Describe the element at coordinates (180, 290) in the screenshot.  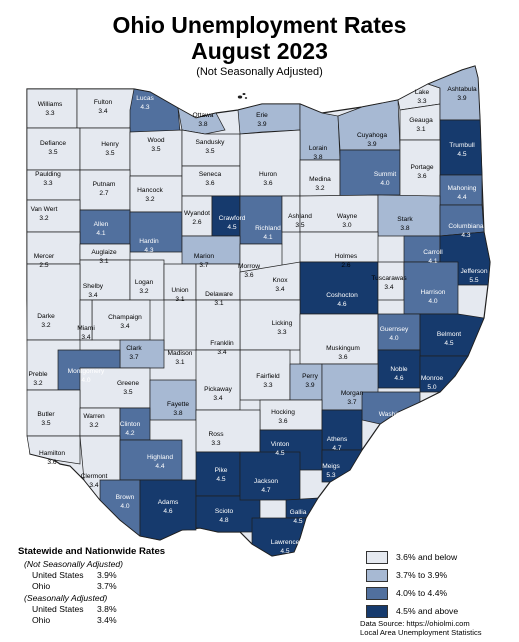
I see `county-name: Union` at that location.